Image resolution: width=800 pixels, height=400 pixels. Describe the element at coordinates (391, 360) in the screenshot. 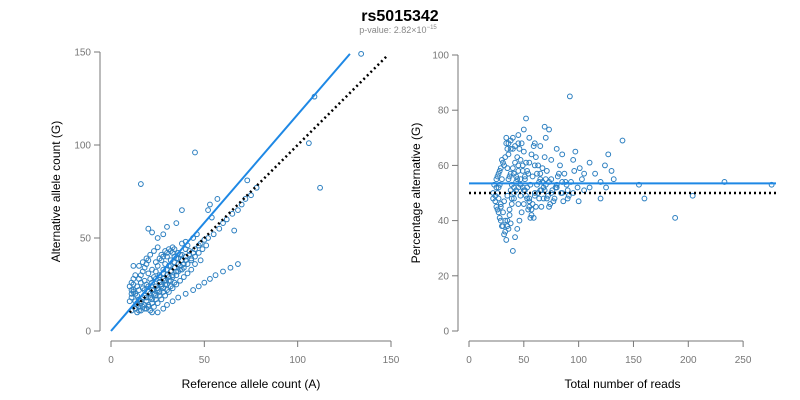

I see `allele-counts-x-tick-label: 150` at that location.